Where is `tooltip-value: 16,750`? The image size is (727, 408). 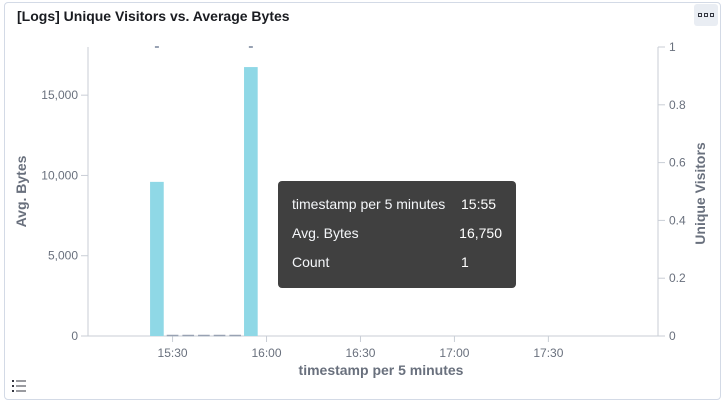
tooltip-value: 16,750 is located at coordinates (480, 232).